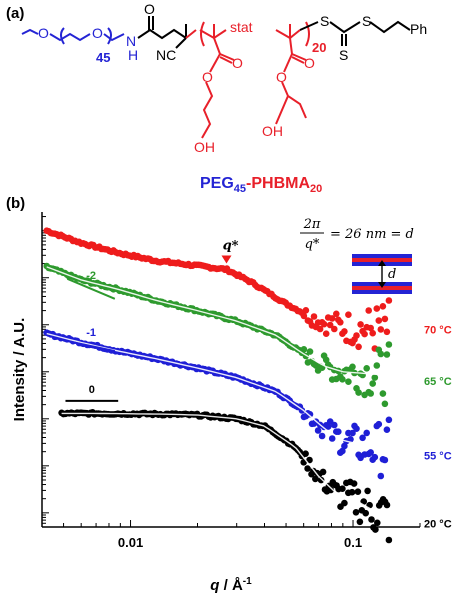 This screenshot has width=474, height=596. What do you see at coordinates (382, 285) in the screenshot?
I see `d-arrow-head-bottom` at bounding box center [382, 285].